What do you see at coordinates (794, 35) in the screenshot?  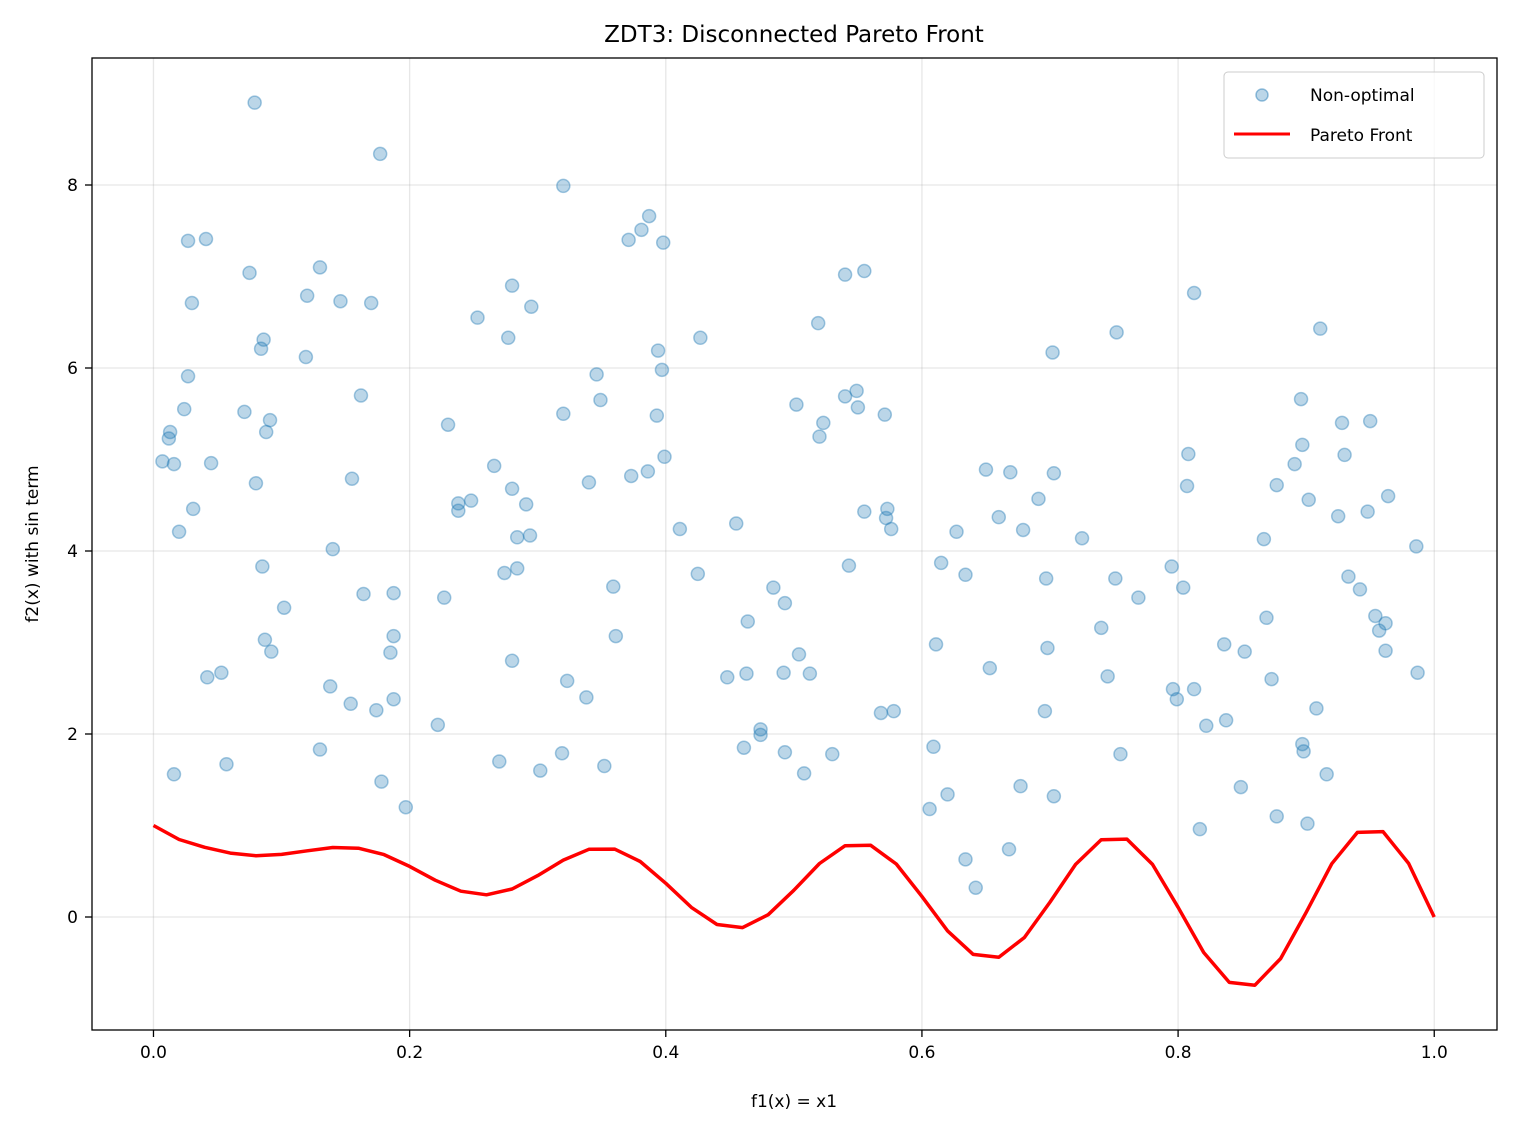 I see `chart-title: ZDT3: Disconnected Pareto Front` at bounding box center [794, 35].